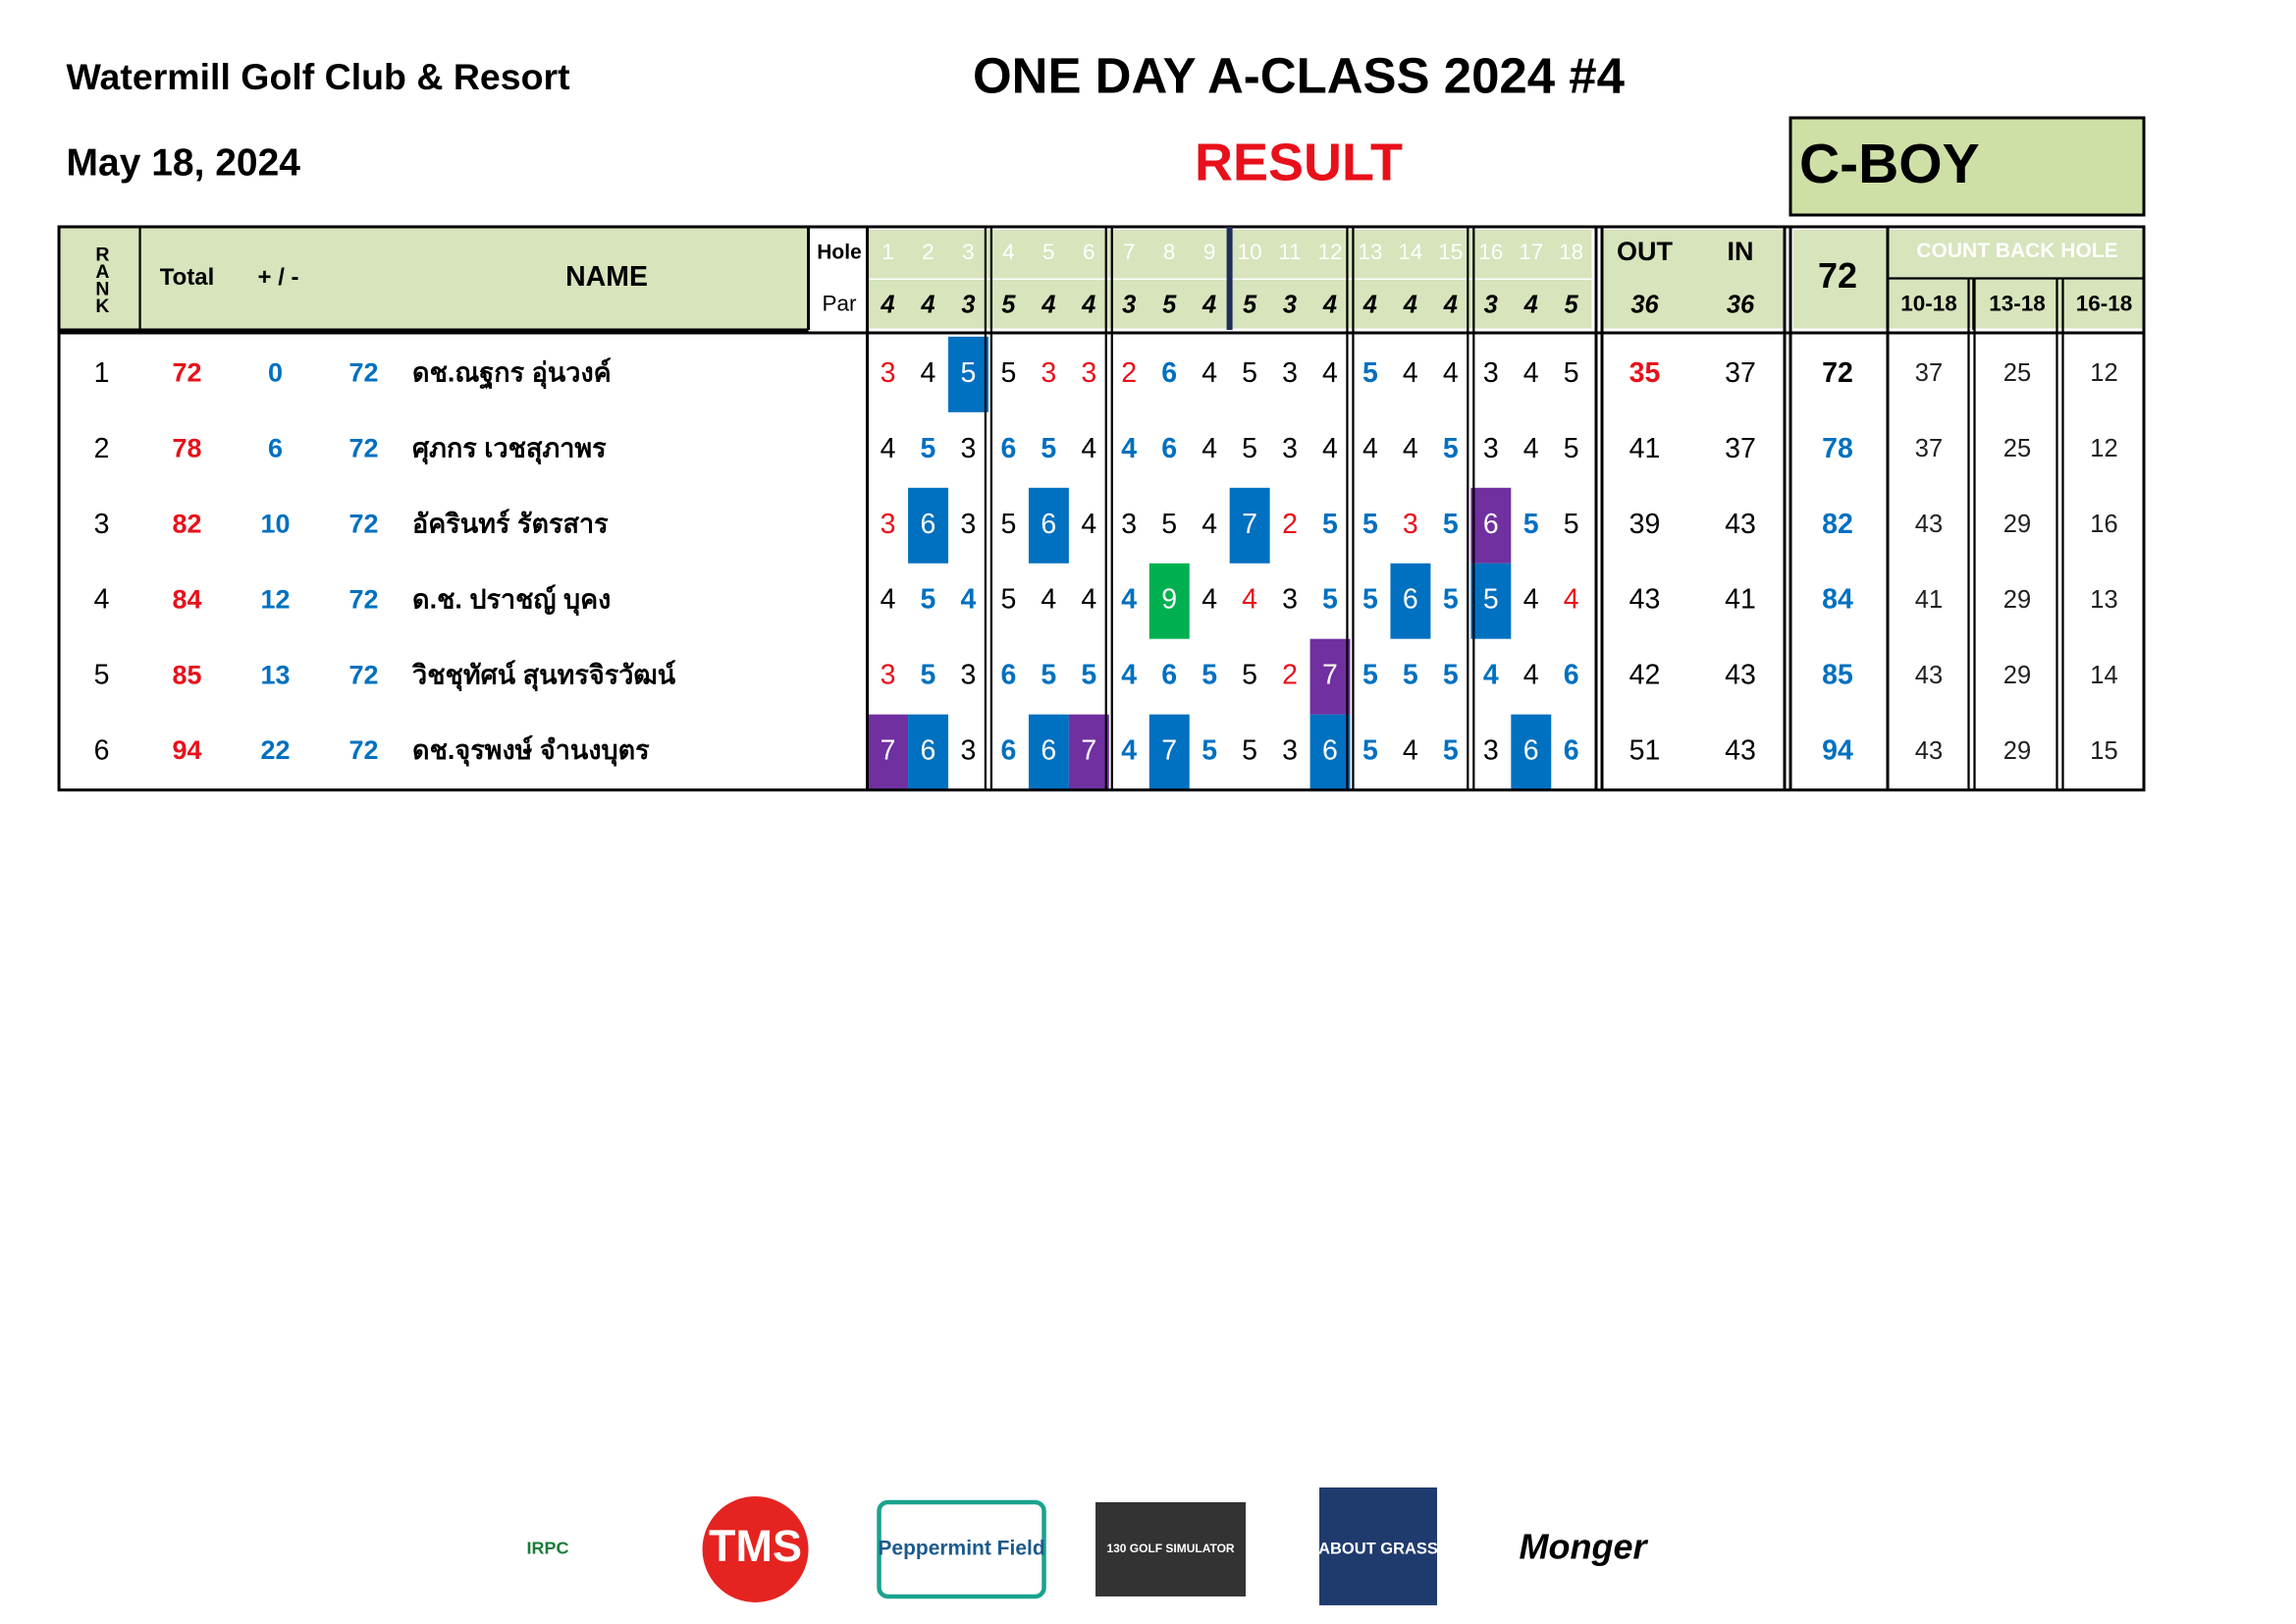  Describe the element at coordinates (434, 278) in the screenshot. I see `header-bg` at that location.